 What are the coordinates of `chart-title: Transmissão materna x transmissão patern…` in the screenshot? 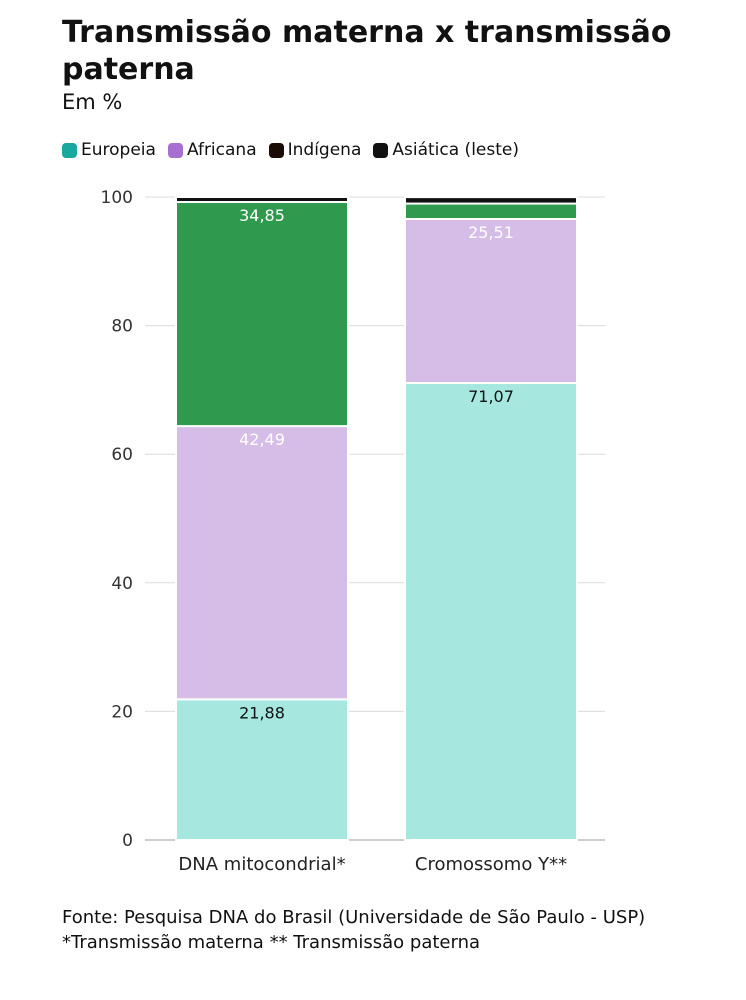 It's located at (367, 51).